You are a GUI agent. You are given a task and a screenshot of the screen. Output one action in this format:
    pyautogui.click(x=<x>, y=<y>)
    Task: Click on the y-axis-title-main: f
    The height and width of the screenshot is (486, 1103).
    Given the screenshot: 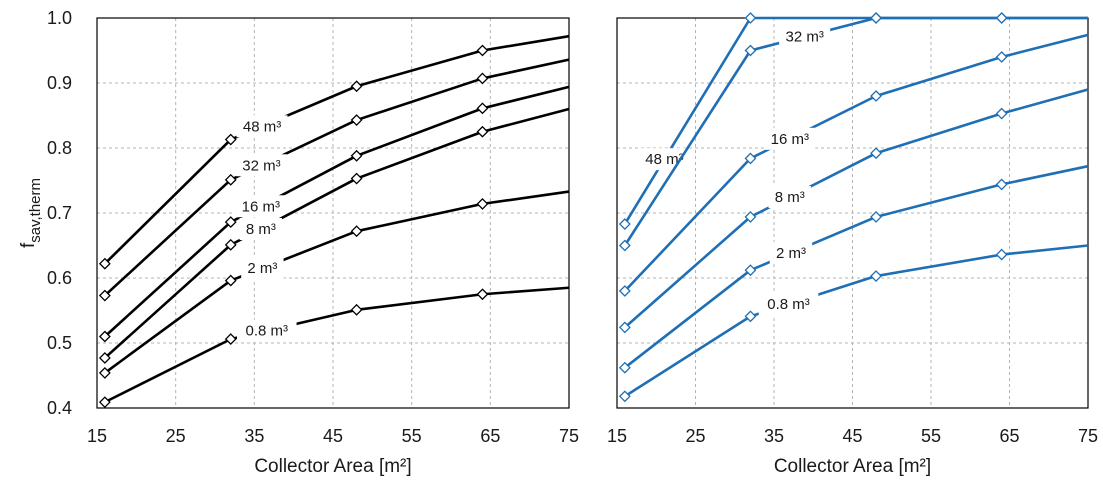 What is the action you would take?
    pyautogui.click(x=28, y=245)
    